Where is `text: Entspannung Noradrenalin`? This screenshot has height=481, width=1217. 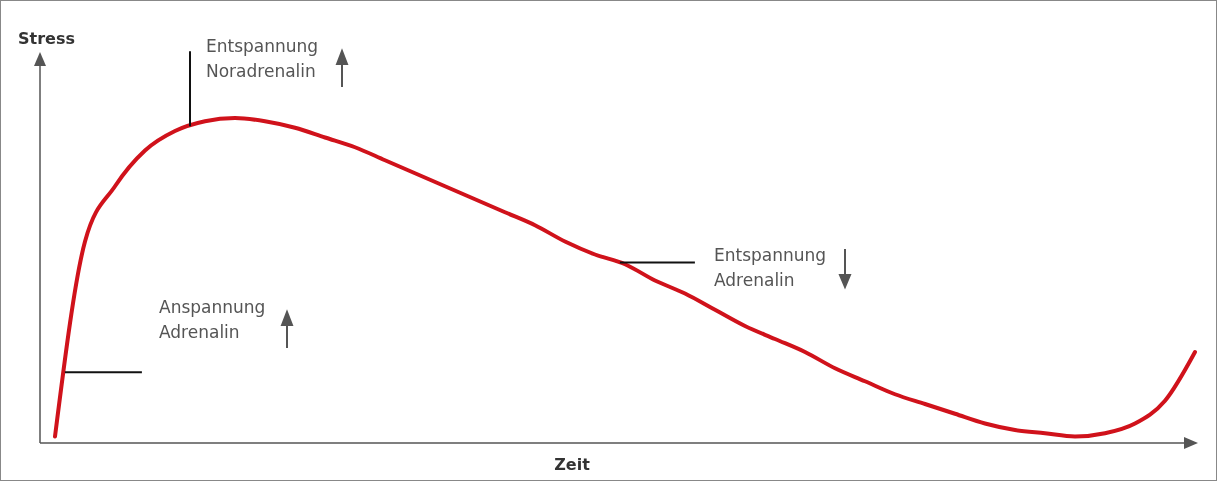 text: Entspannung Noradrenalin is located at coordinates (262, 58).